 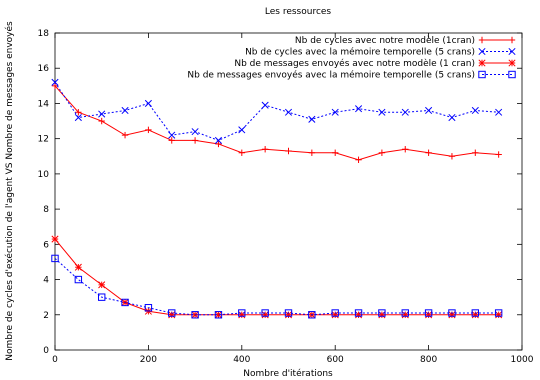 What do you see at coordinates (241, 360) in the screenshot?
I see `x-tick-label: 400` at bounding box center [241, 360].